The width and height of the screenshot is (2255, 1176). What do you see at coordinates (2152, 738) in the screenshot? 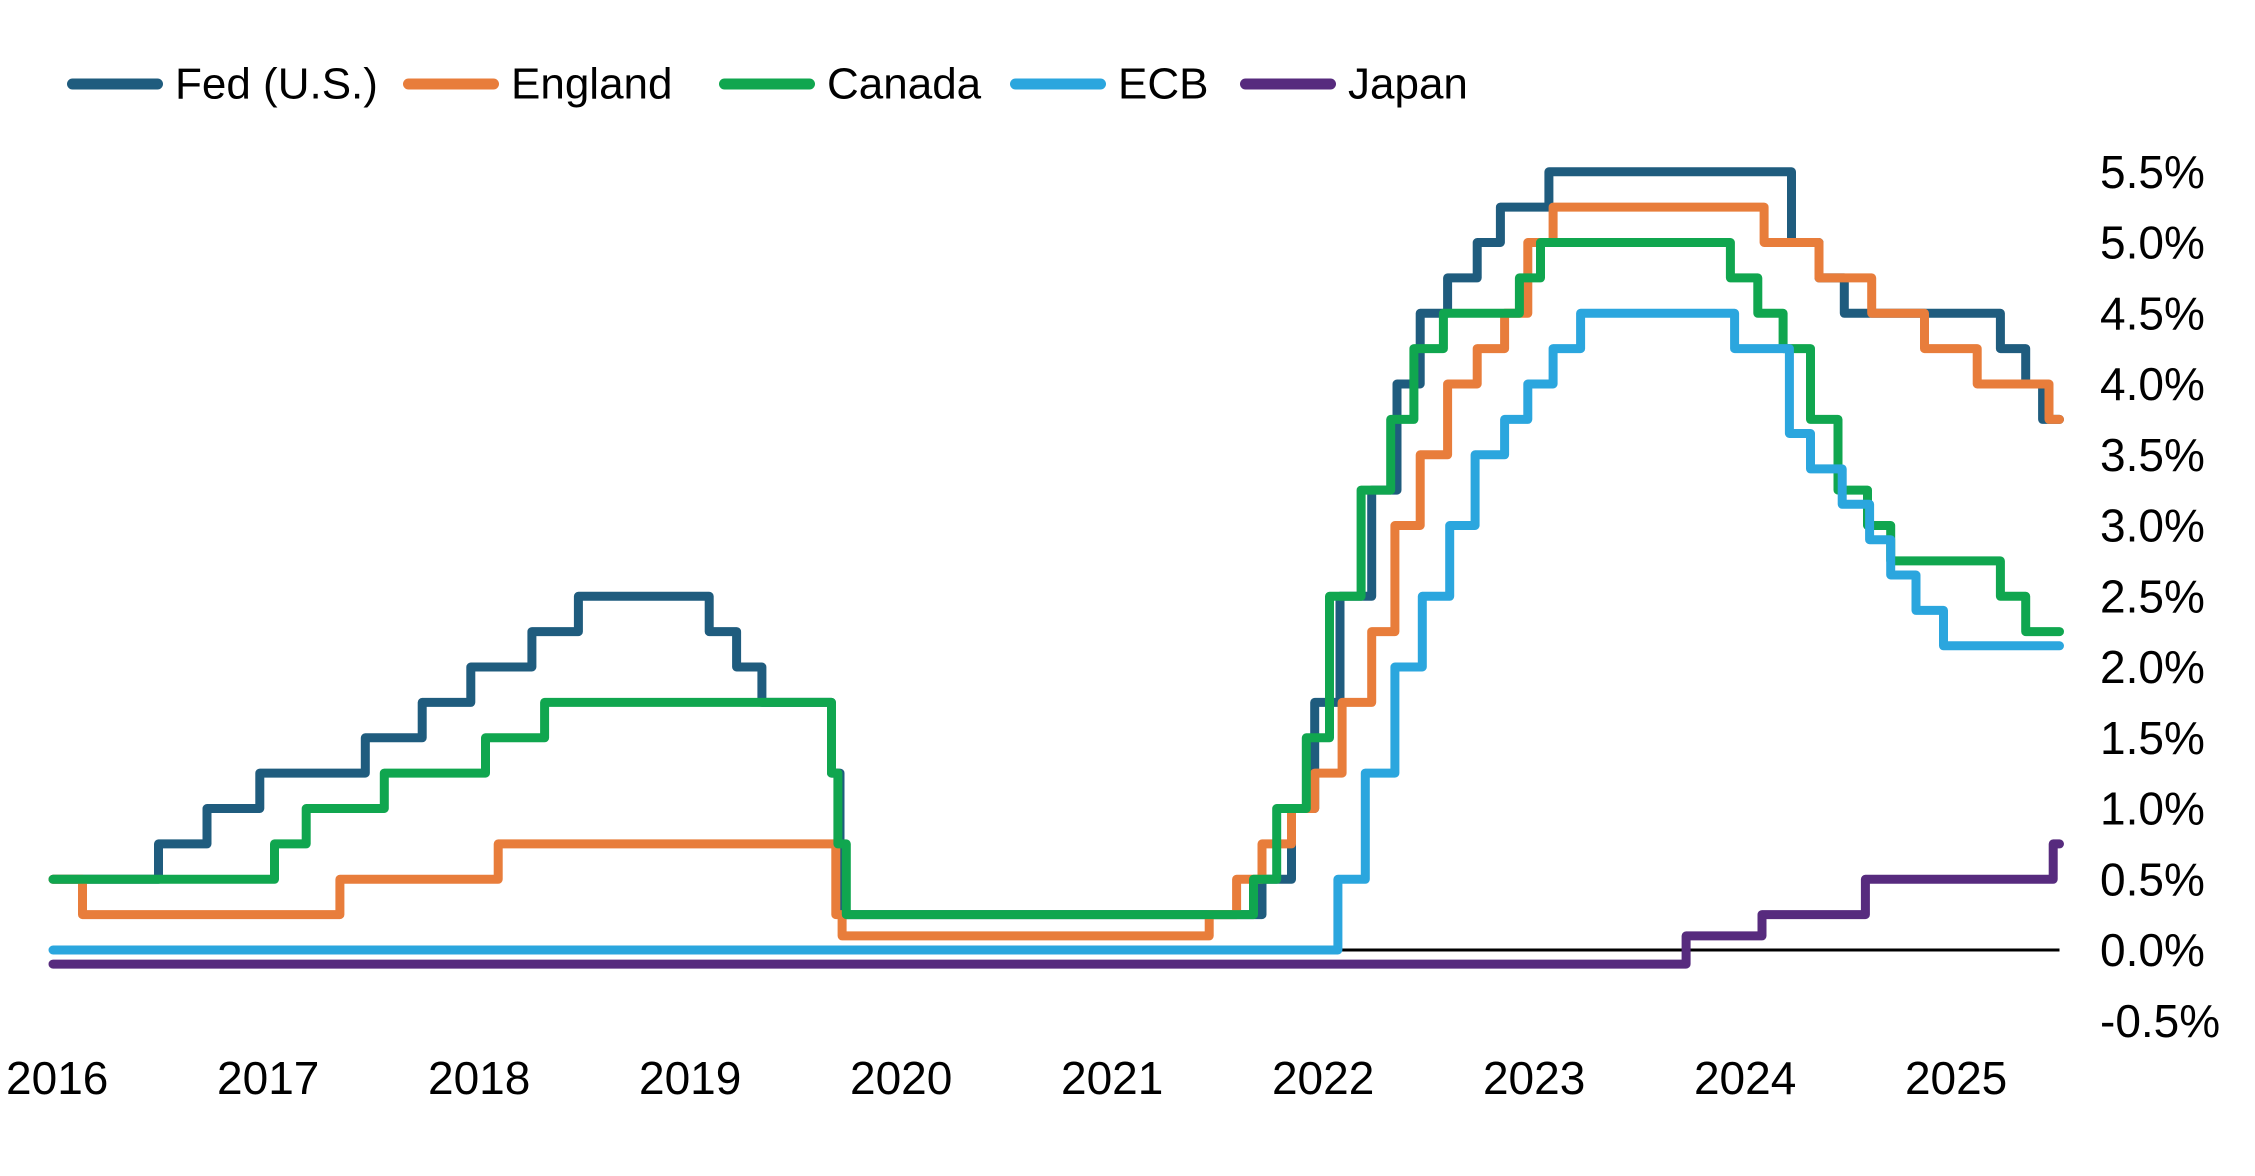
I see `y-tick-label-1-5: 1.5%` at bounding box center [2152, 738].